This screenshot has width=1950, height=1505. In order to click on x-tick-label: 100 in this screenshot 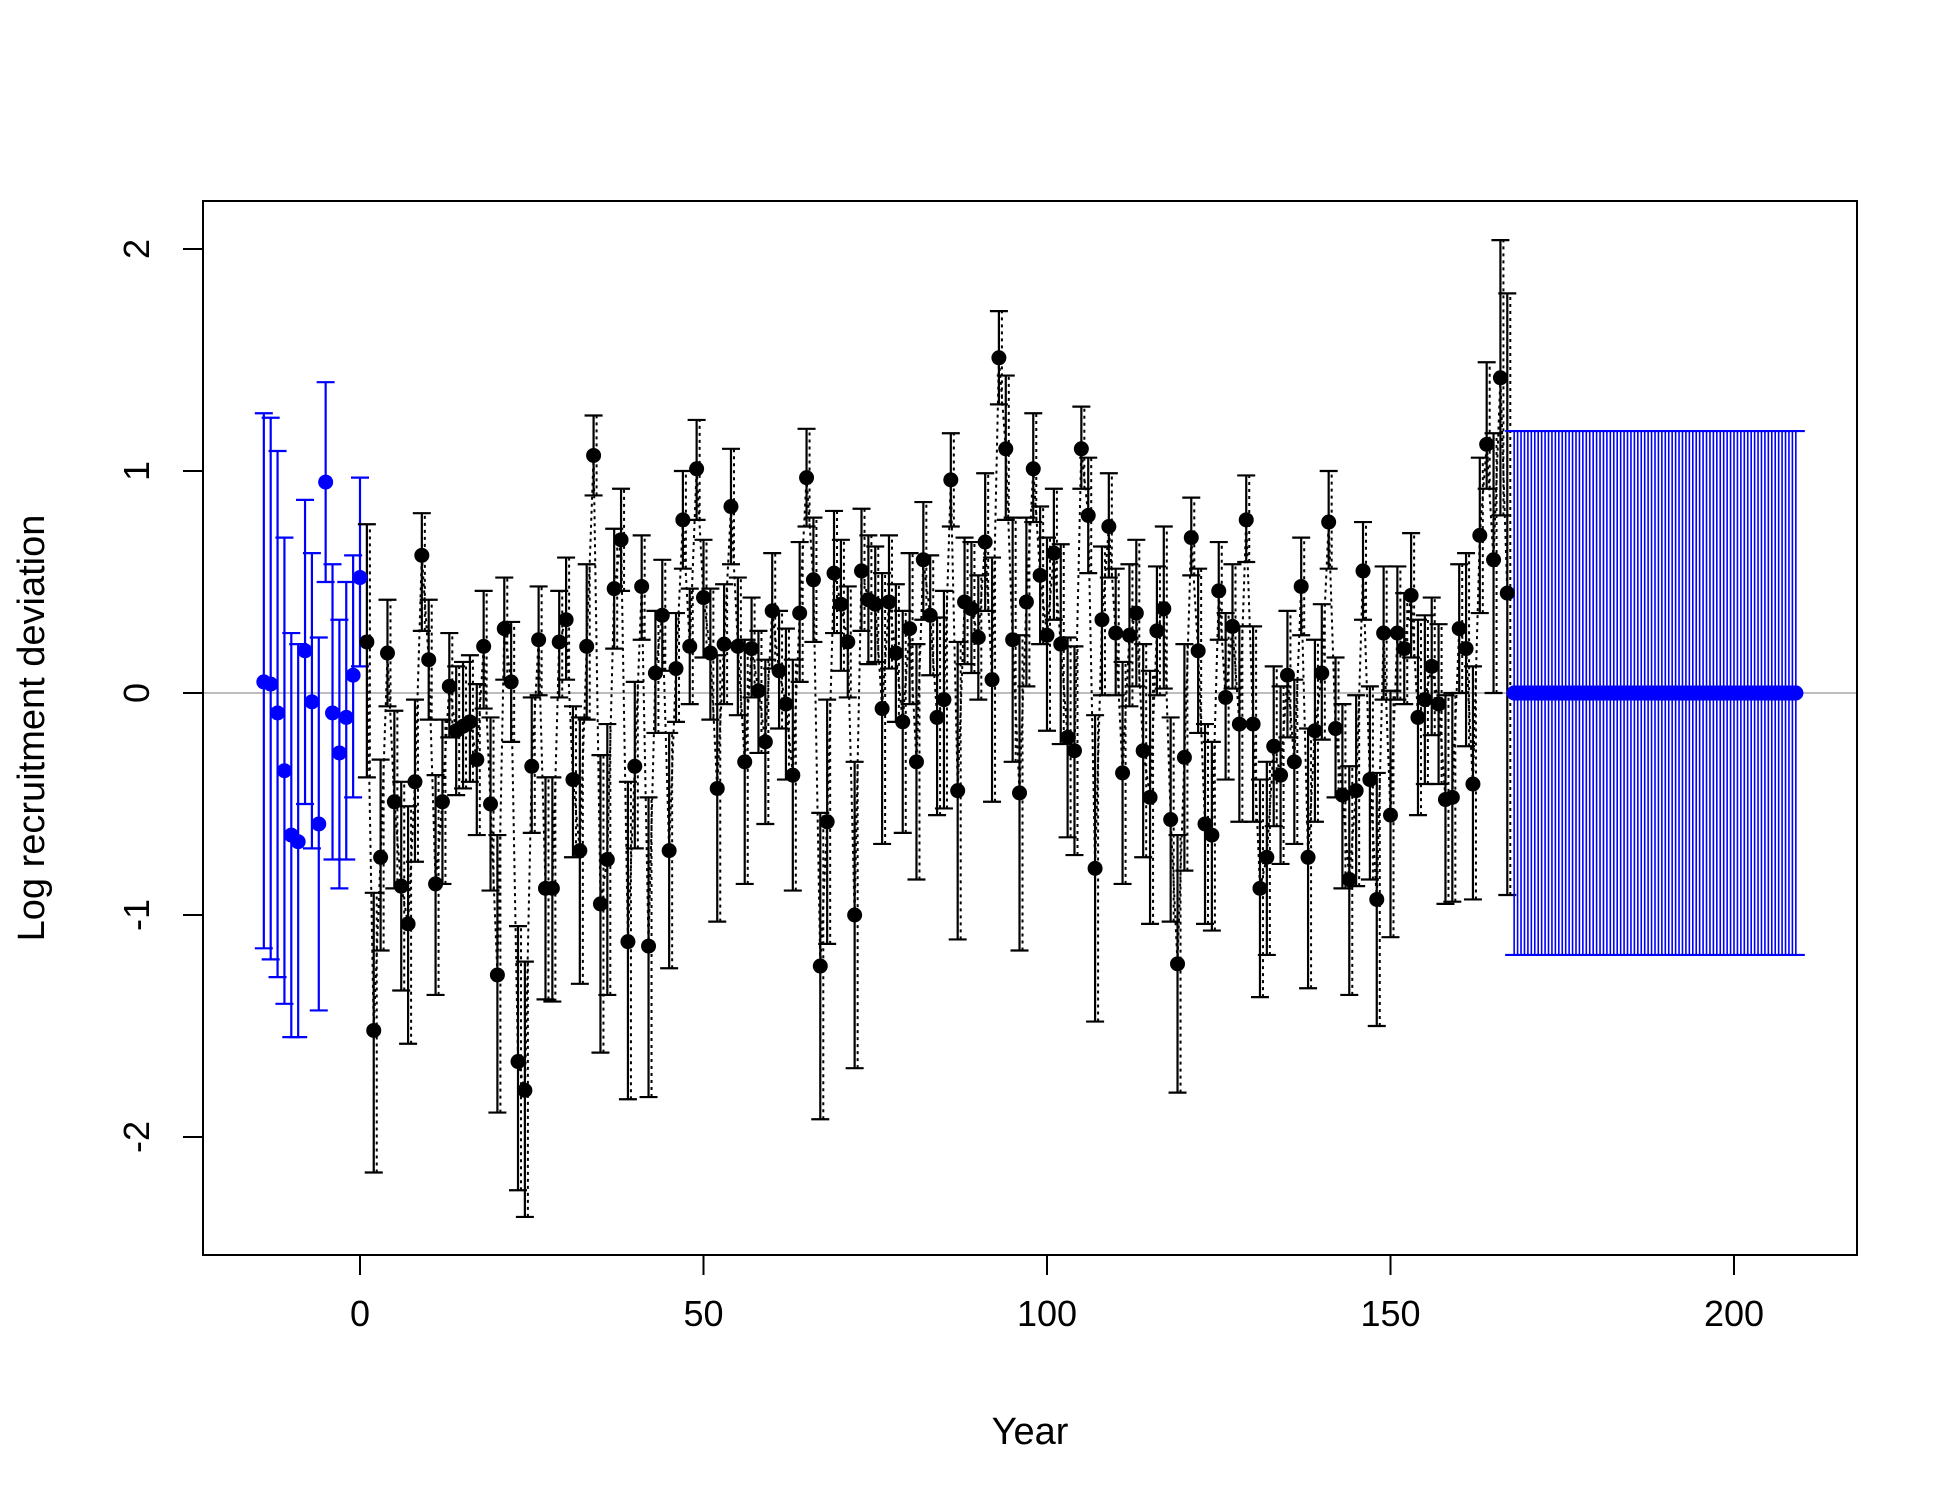, I will do `click(1047, 1313)`.